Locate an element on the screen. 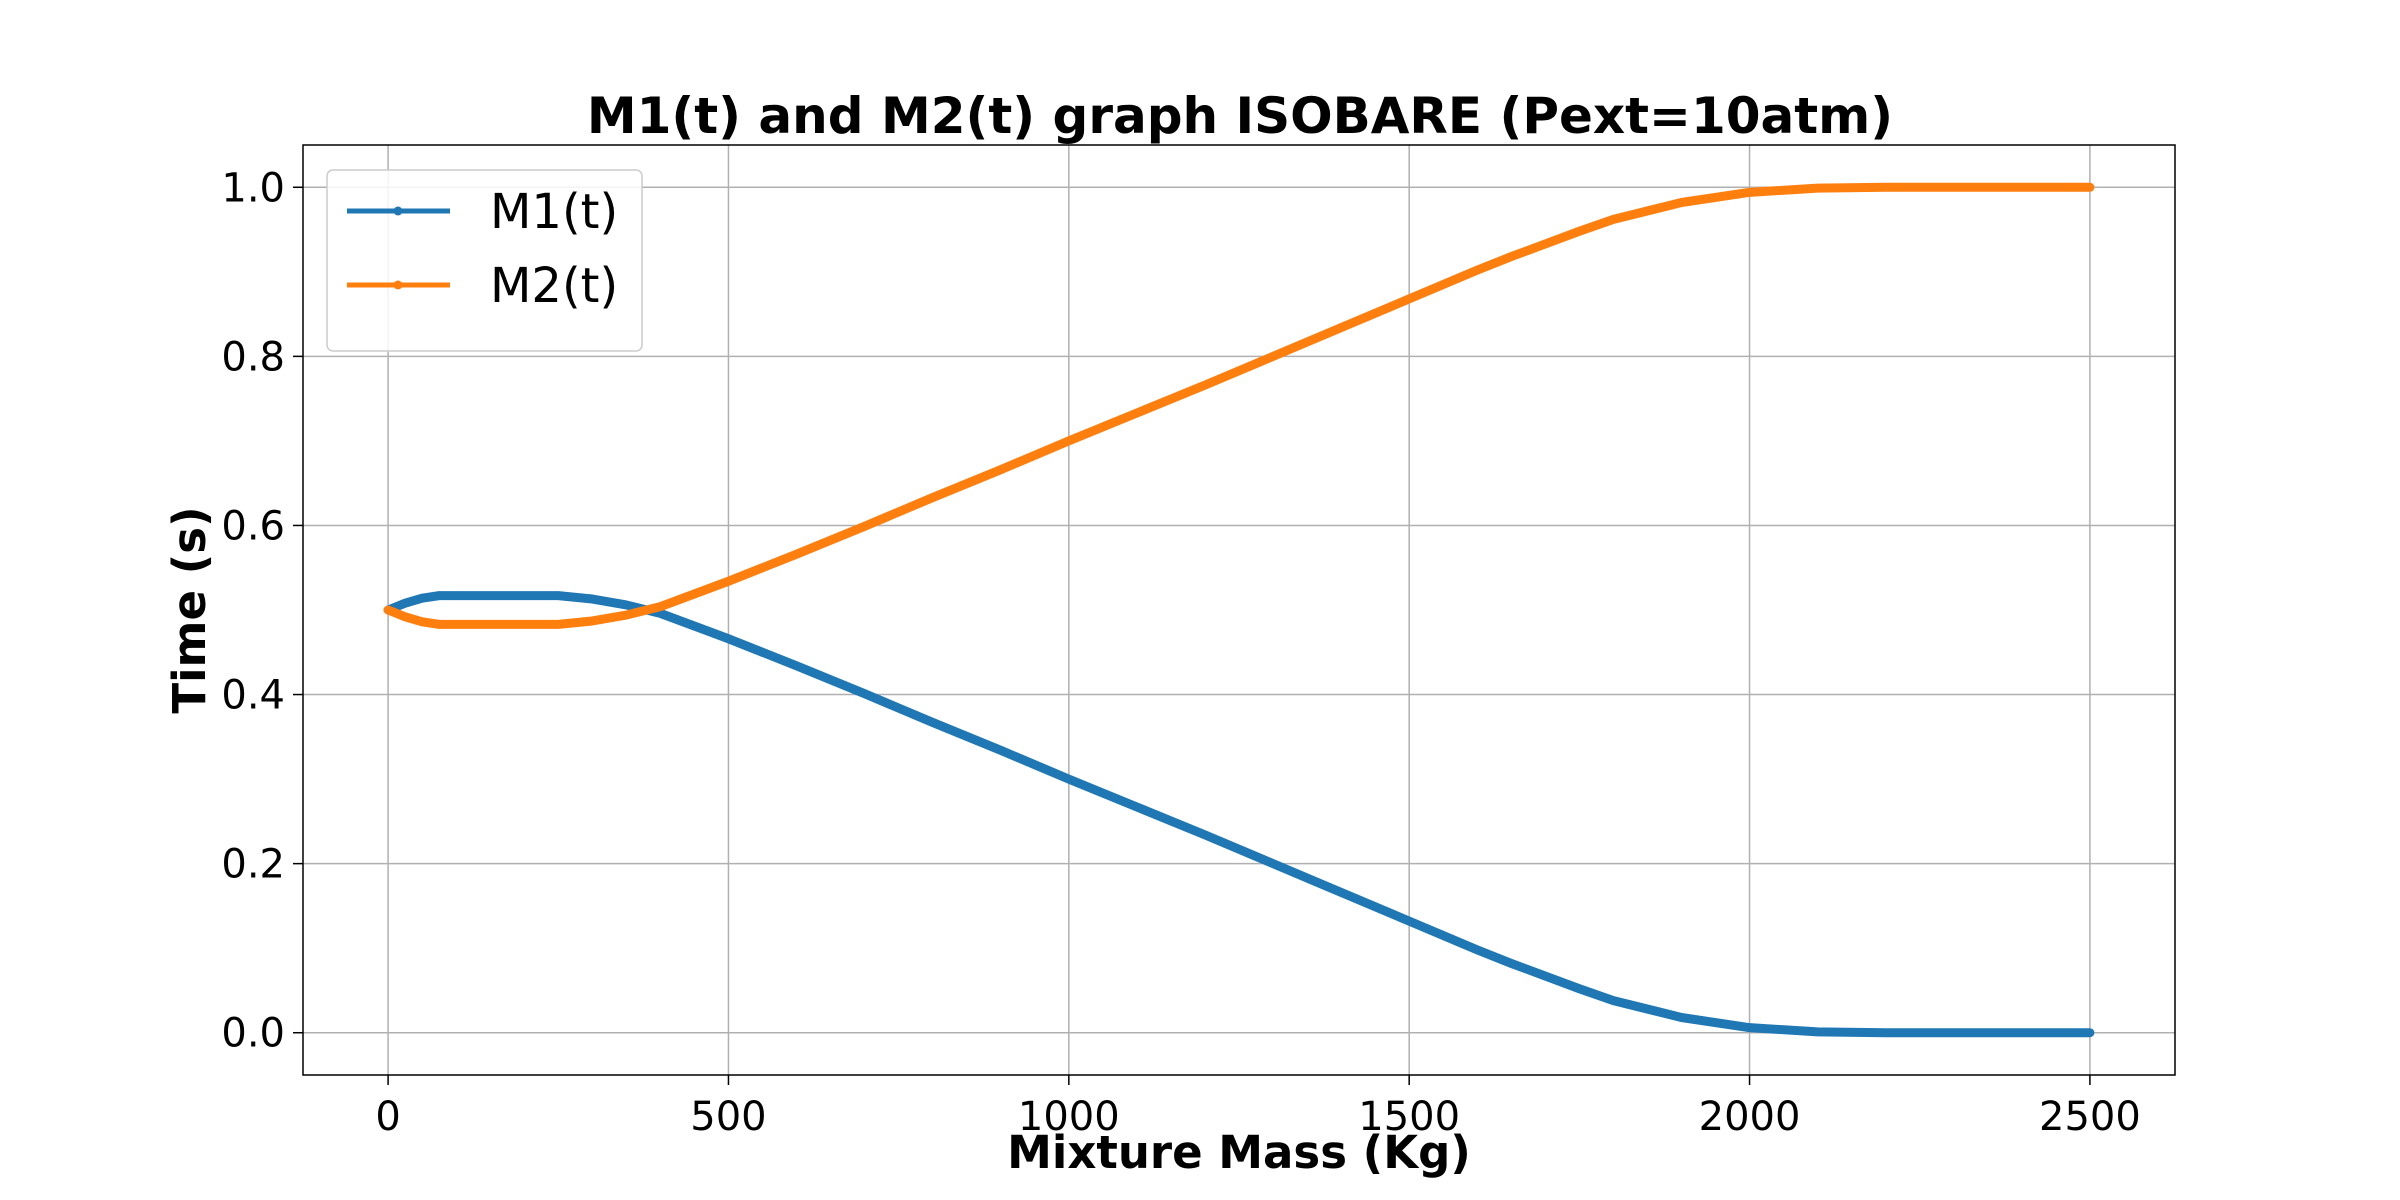 This screenshot has width=2400, height=1200. y-tick-label: 0.2 is located at coordinates (253, 865).